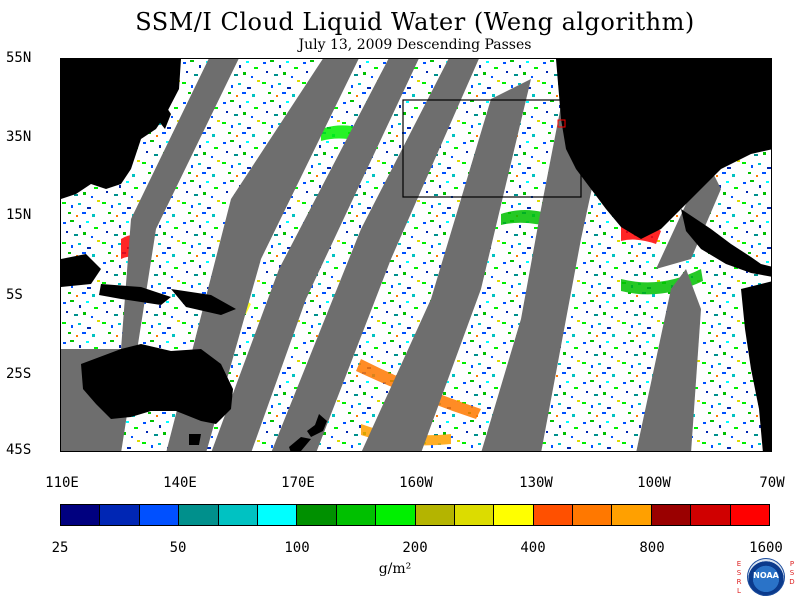 The height and width of the screenshot is (600, 800). What do you see at coordinates (14, 295) in the screenshot?
I see `lat-label-5s: 5S` at bounding box center [14, 295].